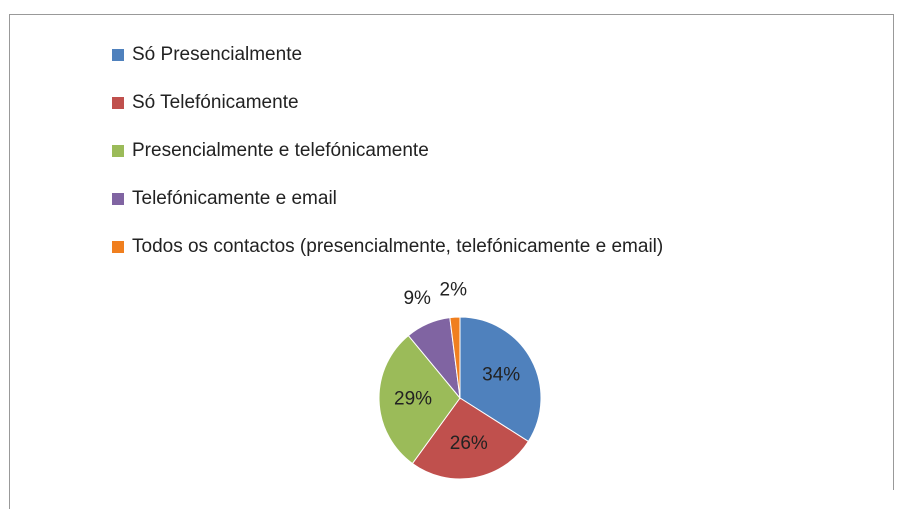 The image size is (900, 509). Describe the element at coordinates (234, 198) in the screenshot. I see `legend-label: Telefónicamente e email` at that location.